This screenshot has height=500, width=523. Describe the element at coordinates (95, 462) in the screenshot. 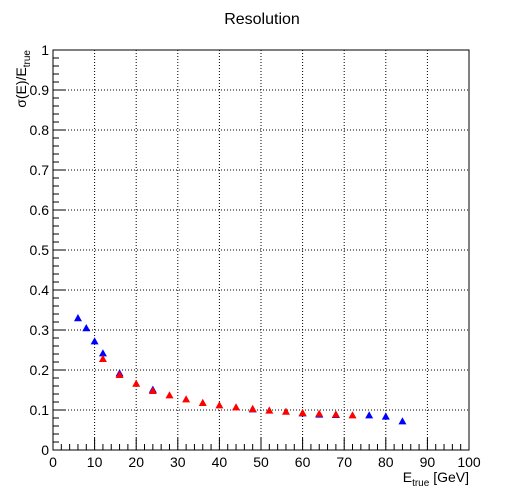

I see `x-tick-label: 10` at that location.